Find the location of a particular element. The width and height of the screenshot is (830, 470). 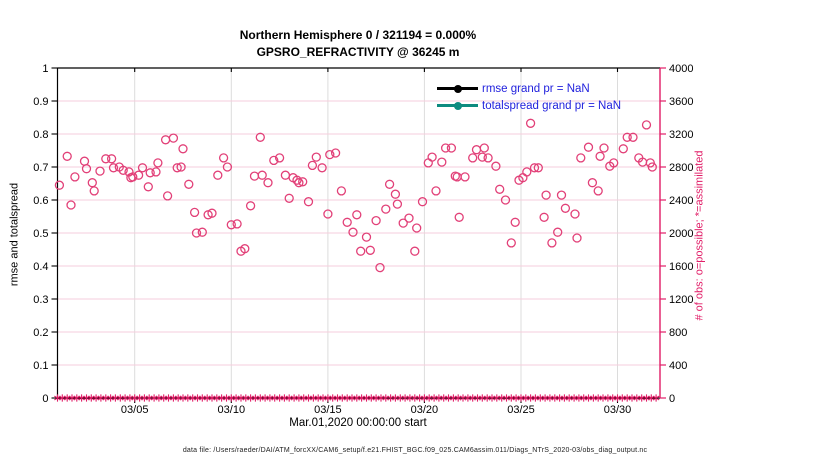

chart-title-line2: GPSRO_REFRACTIVITY @ 36245 m is located at coordinates (358, 52).